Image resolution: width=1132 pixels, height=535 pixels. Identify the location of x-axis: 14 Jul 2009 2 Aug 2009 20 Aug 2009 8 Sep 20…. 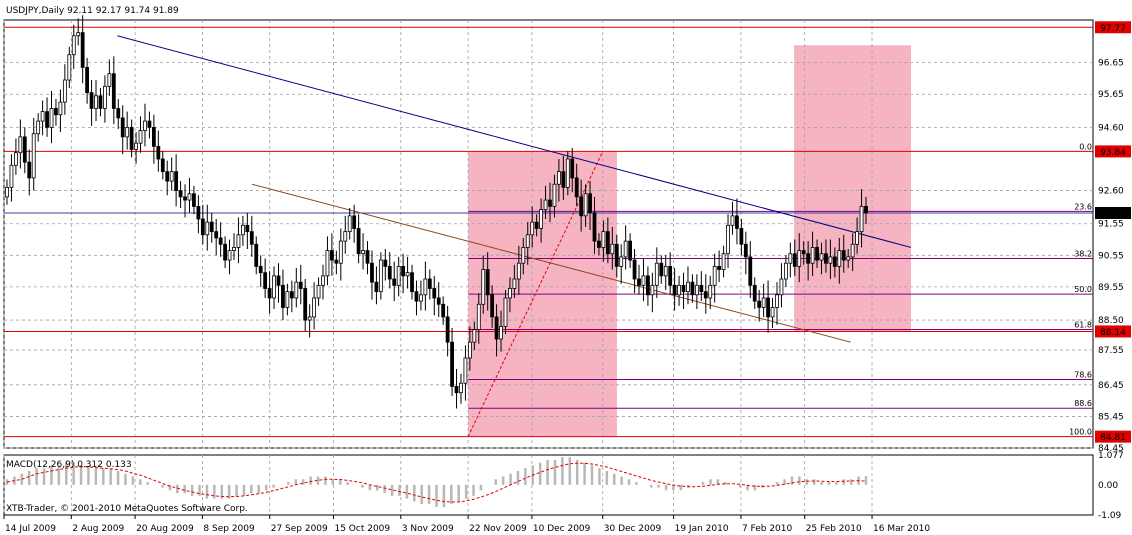
(466, 524).